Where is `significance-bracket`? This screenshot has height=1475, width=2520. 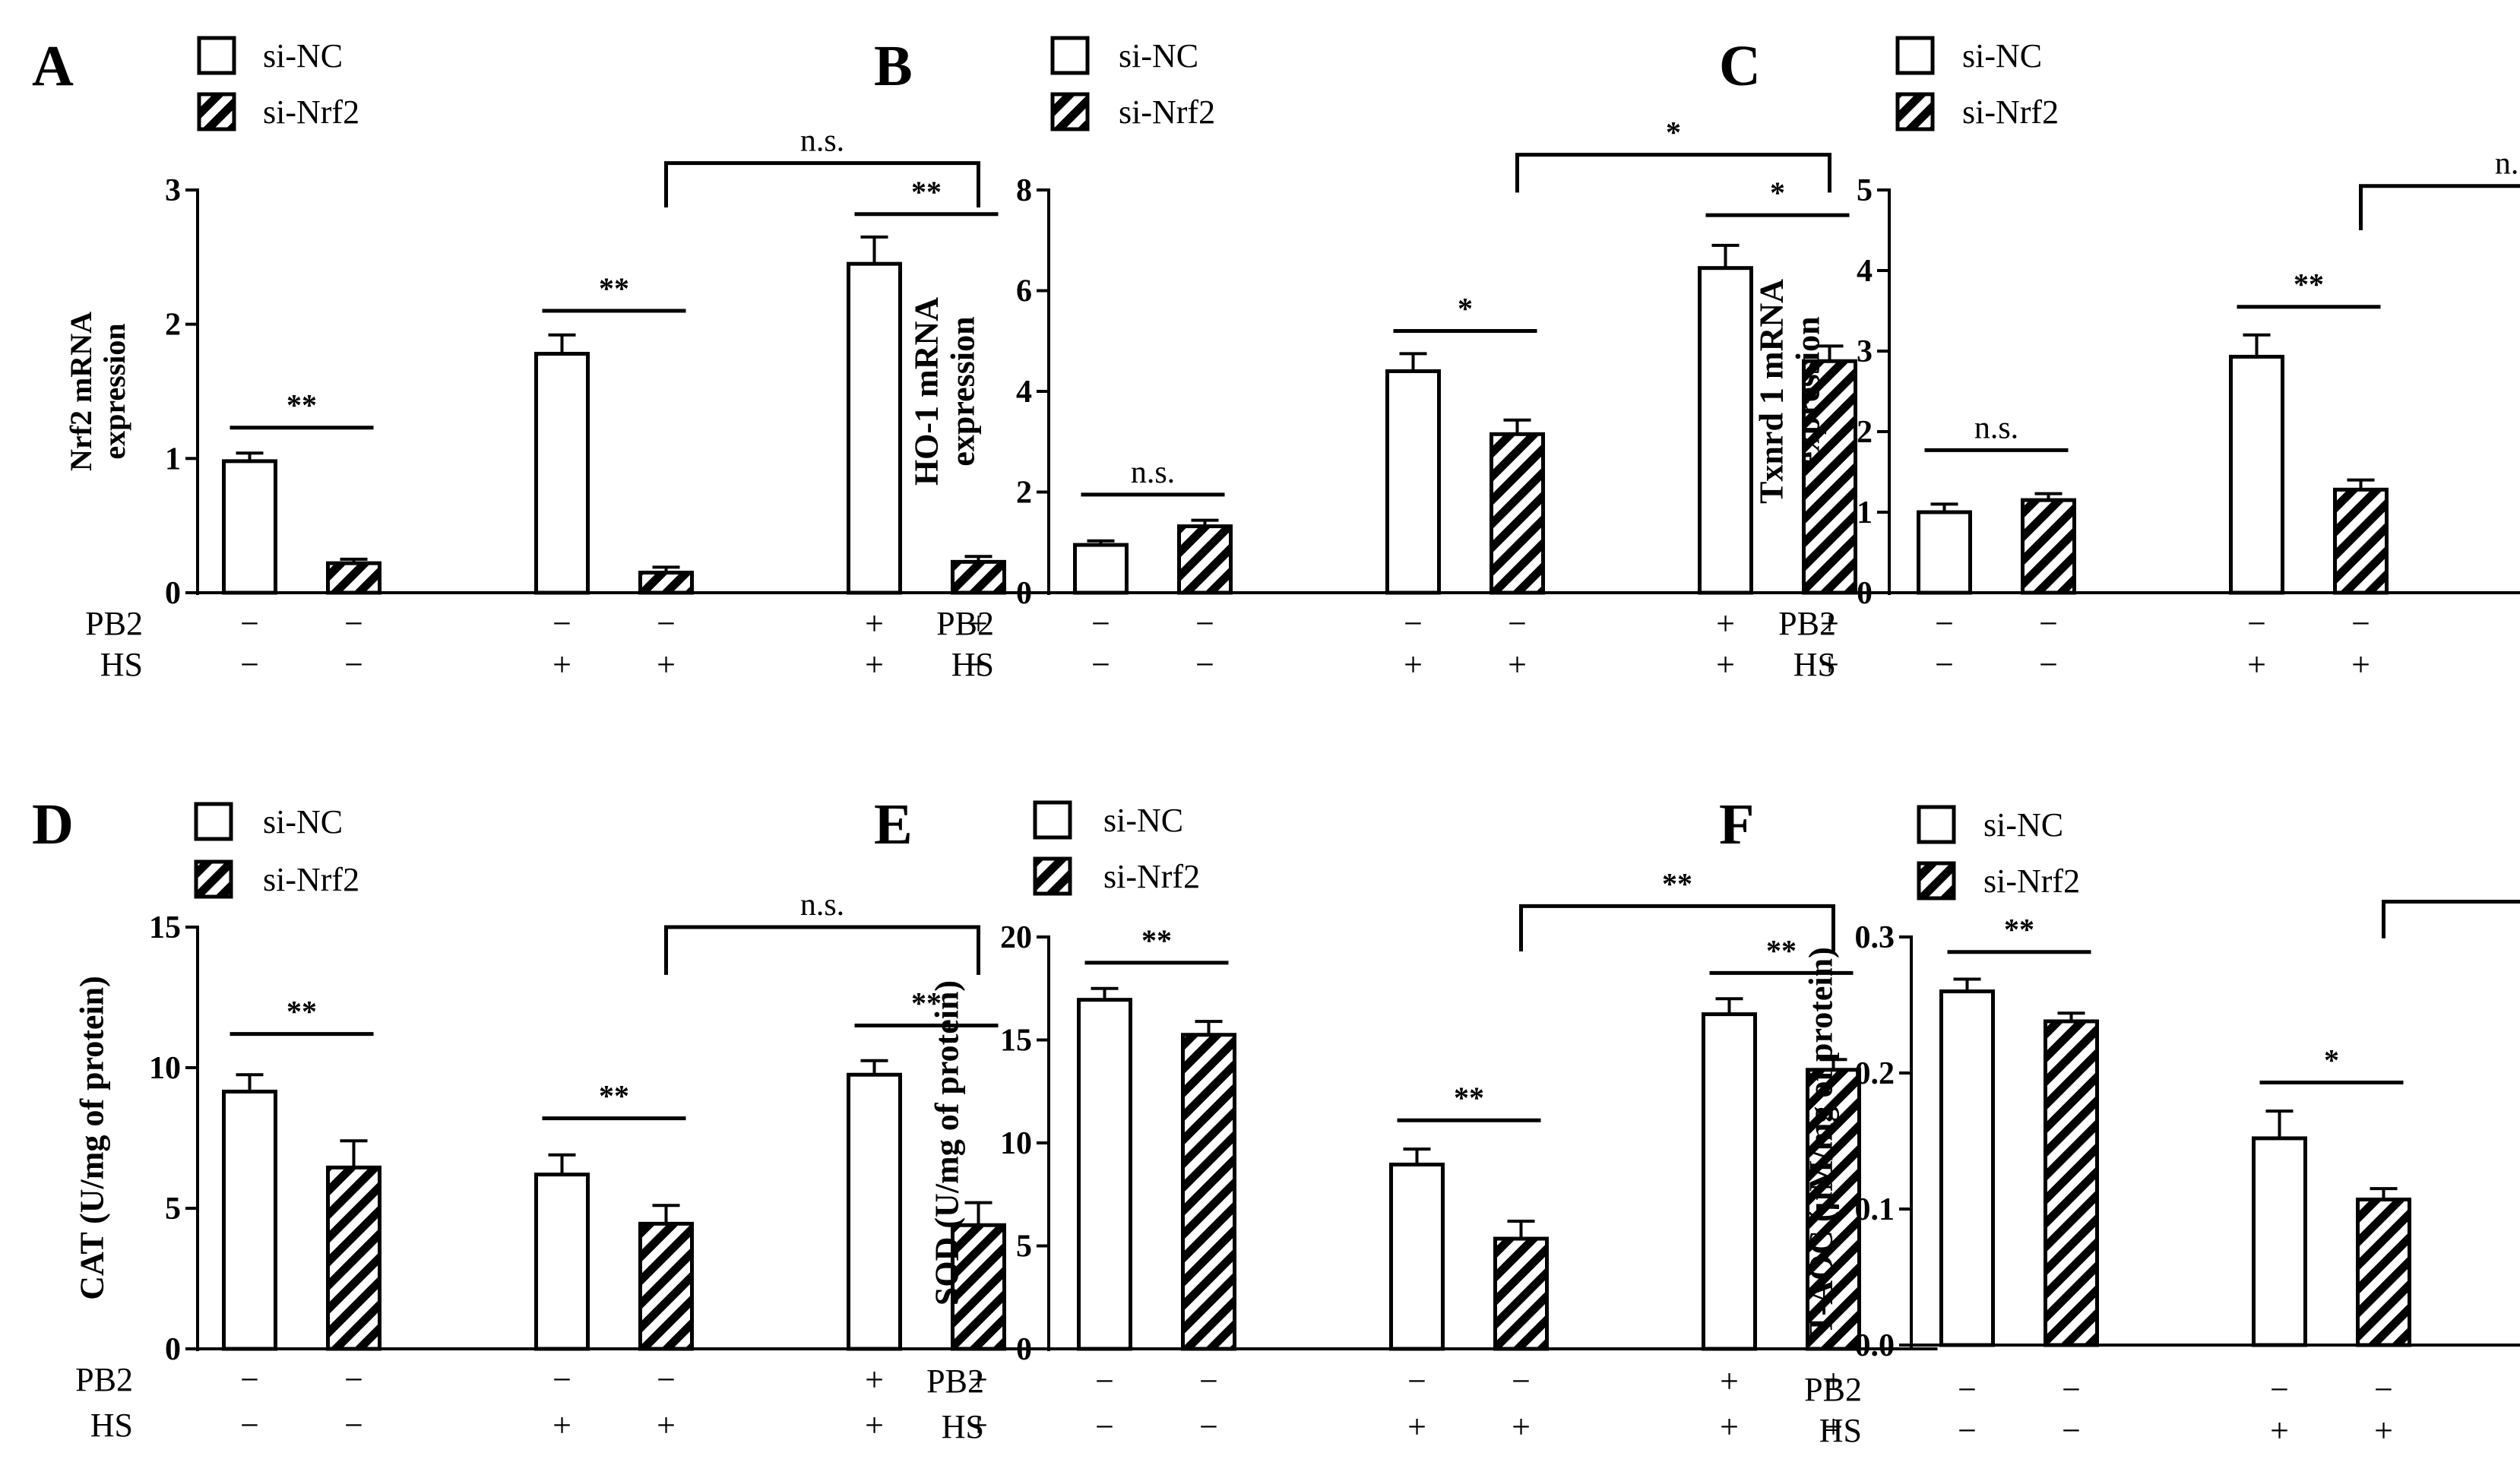
significance-bracket is located at coordinates (1673, 173).